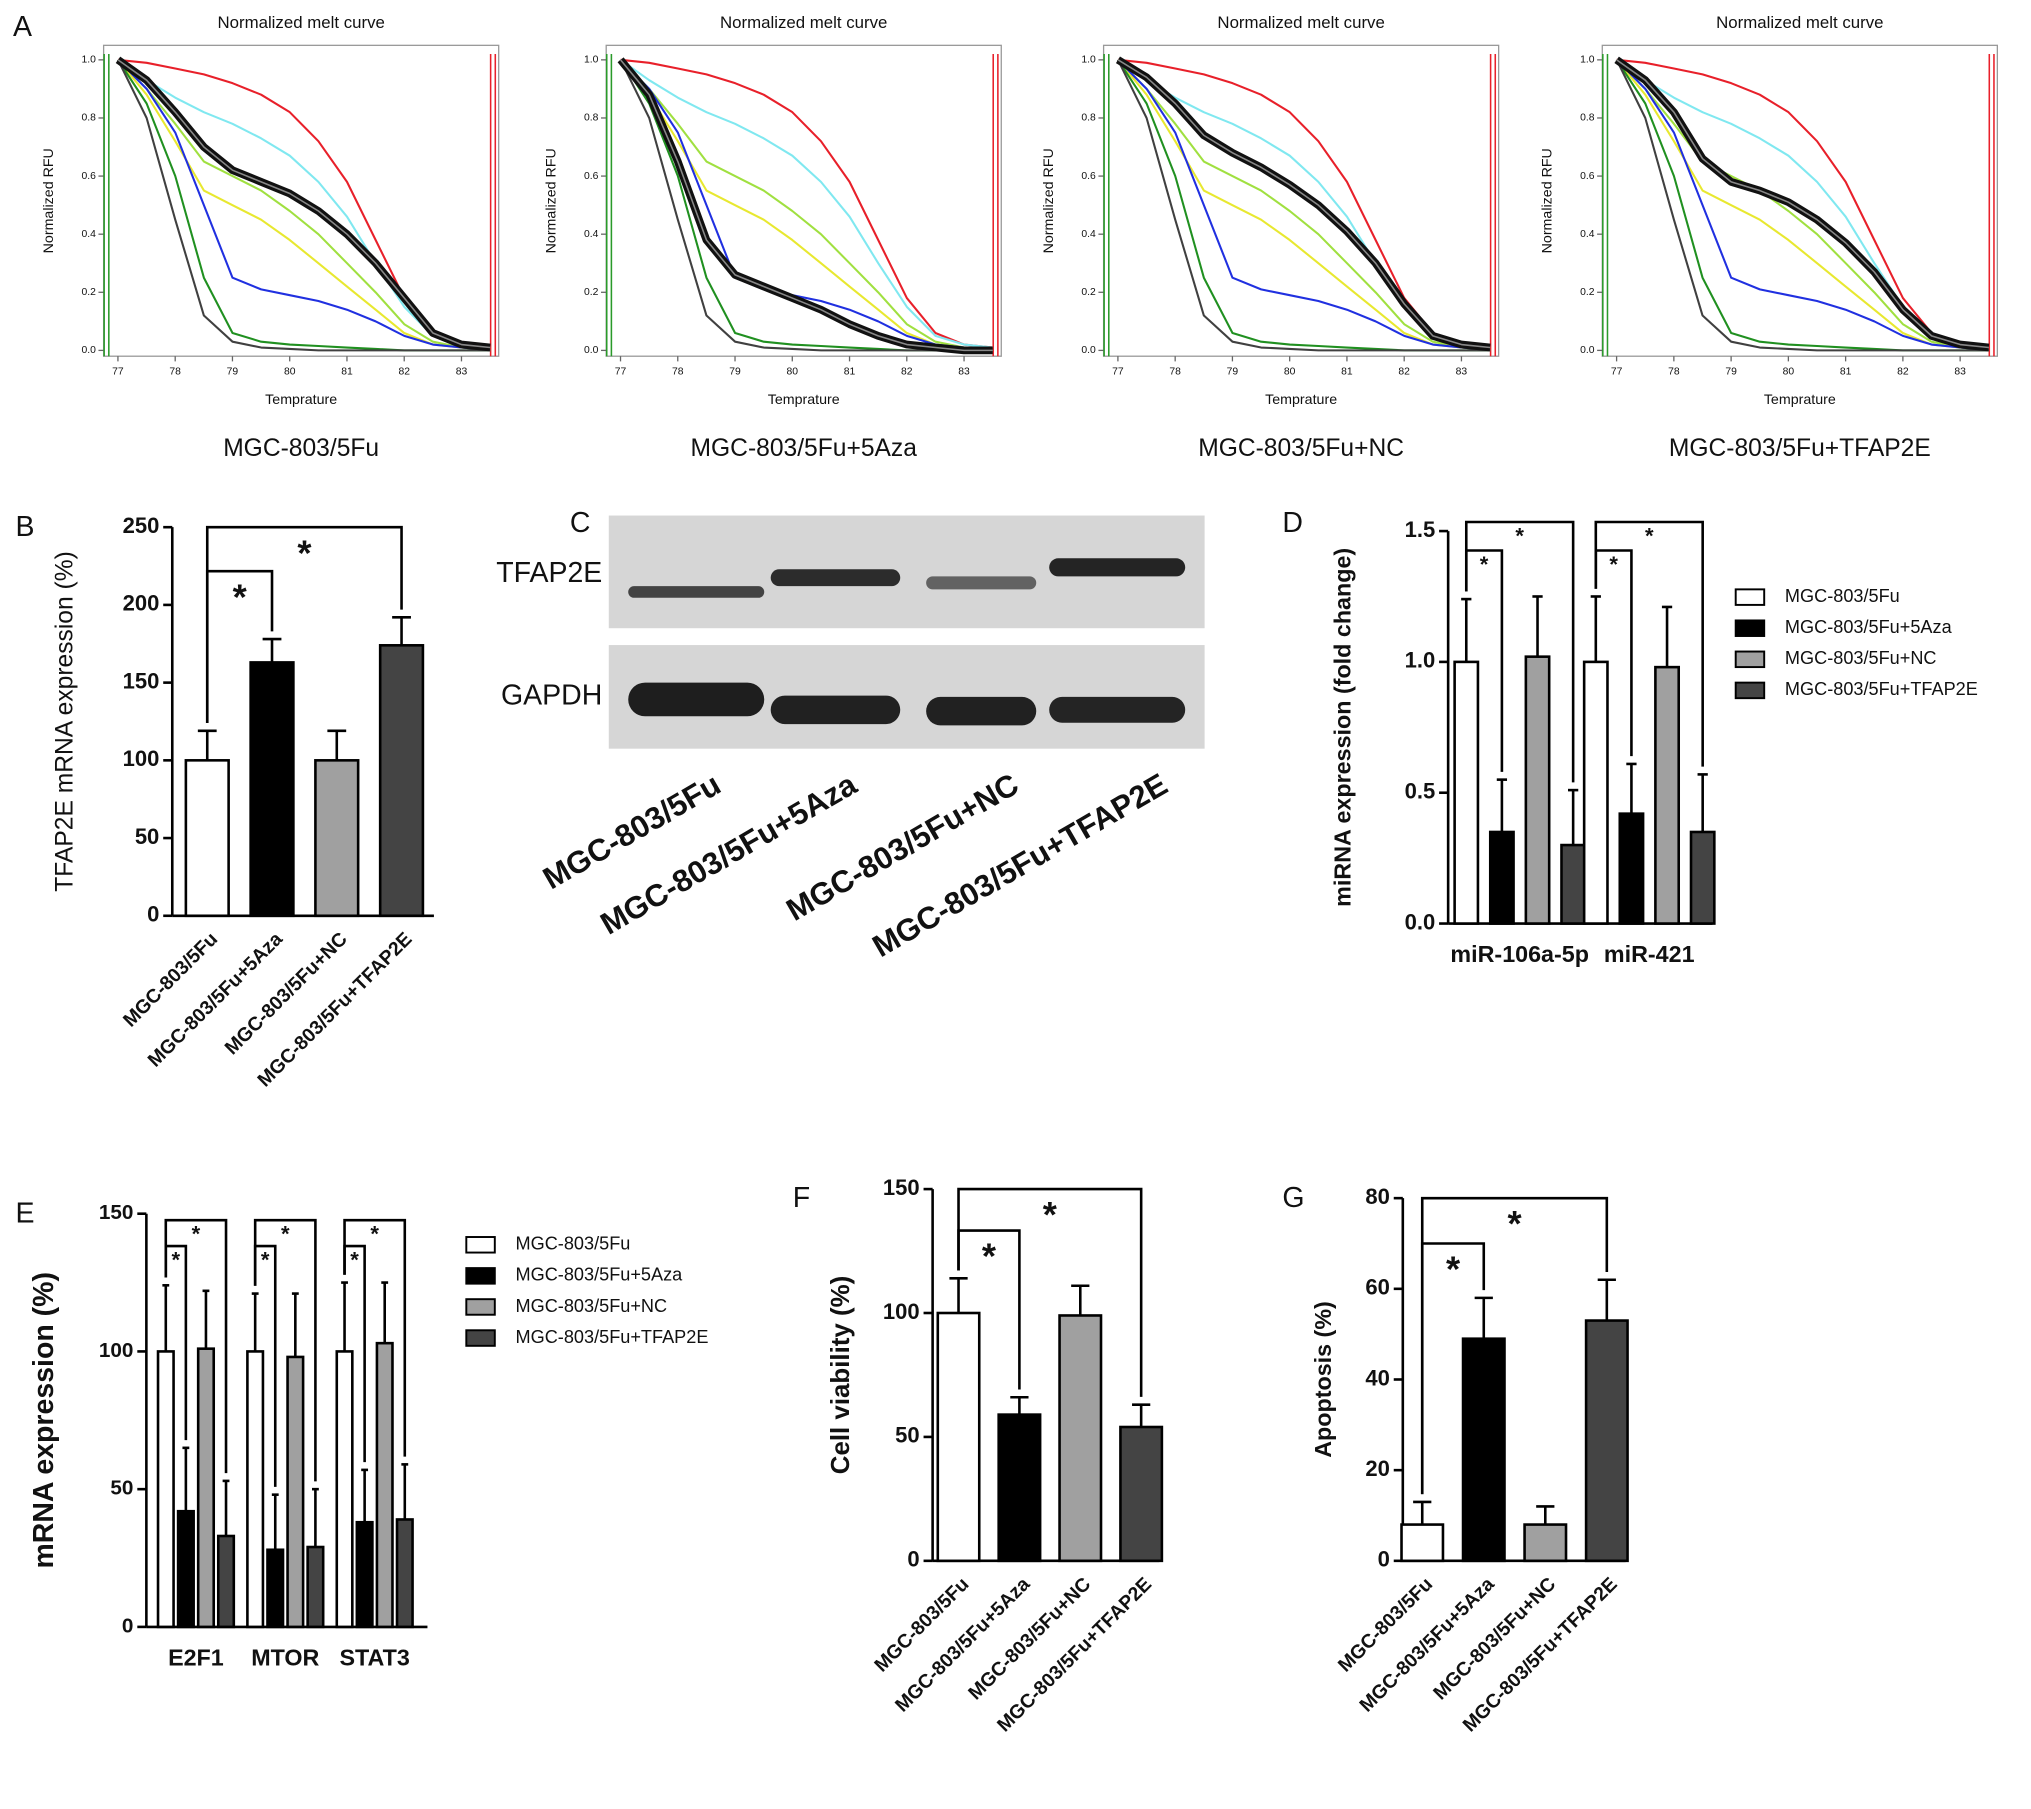 The image size is (2031, 1809). I want to click on plot-frame, so click(803, 200).